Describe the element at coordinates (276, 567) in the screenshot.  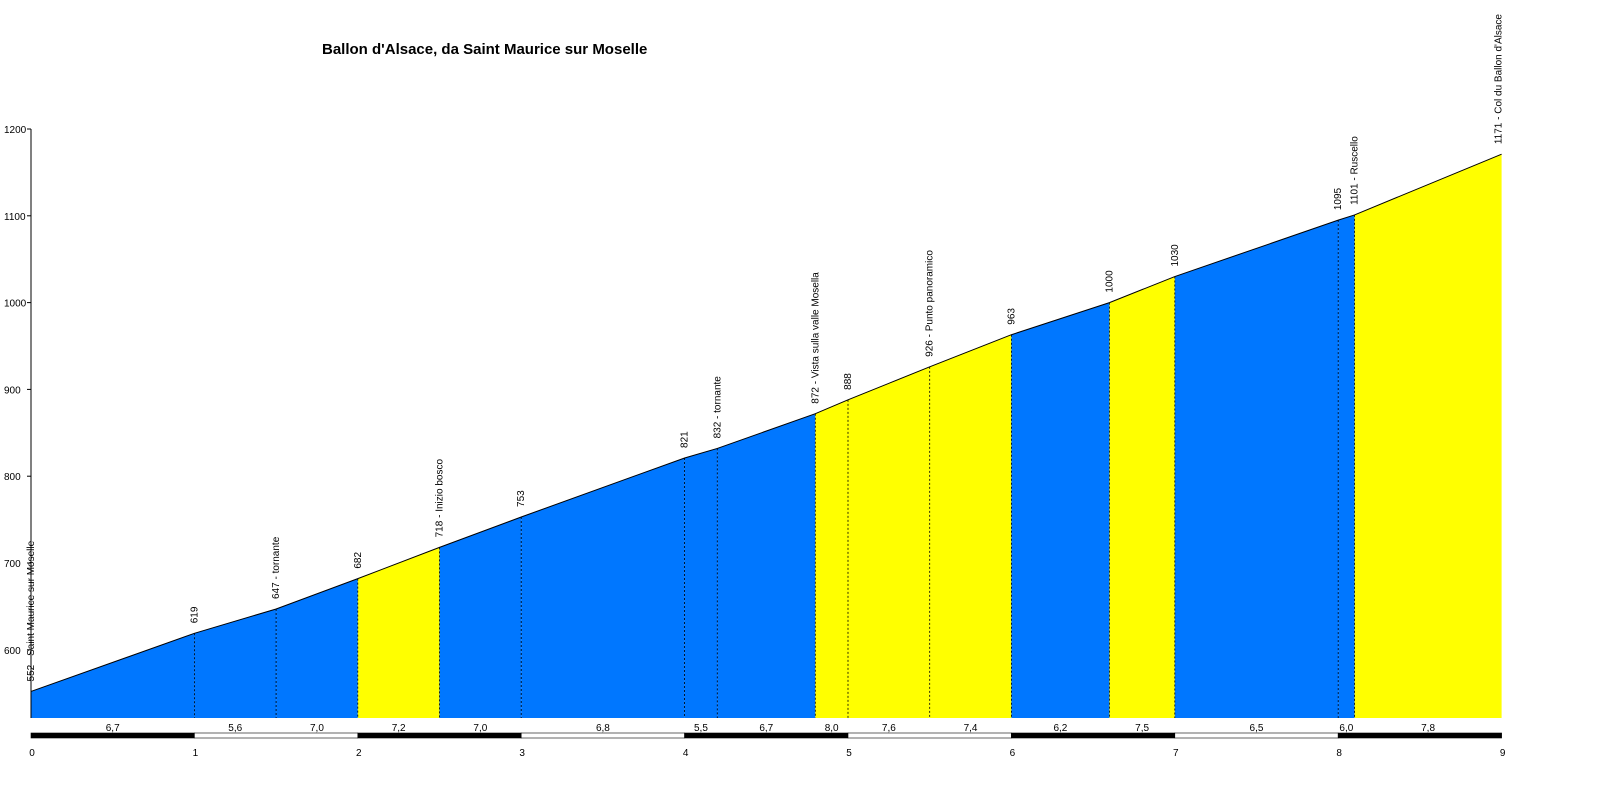
I see `point-label-2: 647 - tornante` at that location.